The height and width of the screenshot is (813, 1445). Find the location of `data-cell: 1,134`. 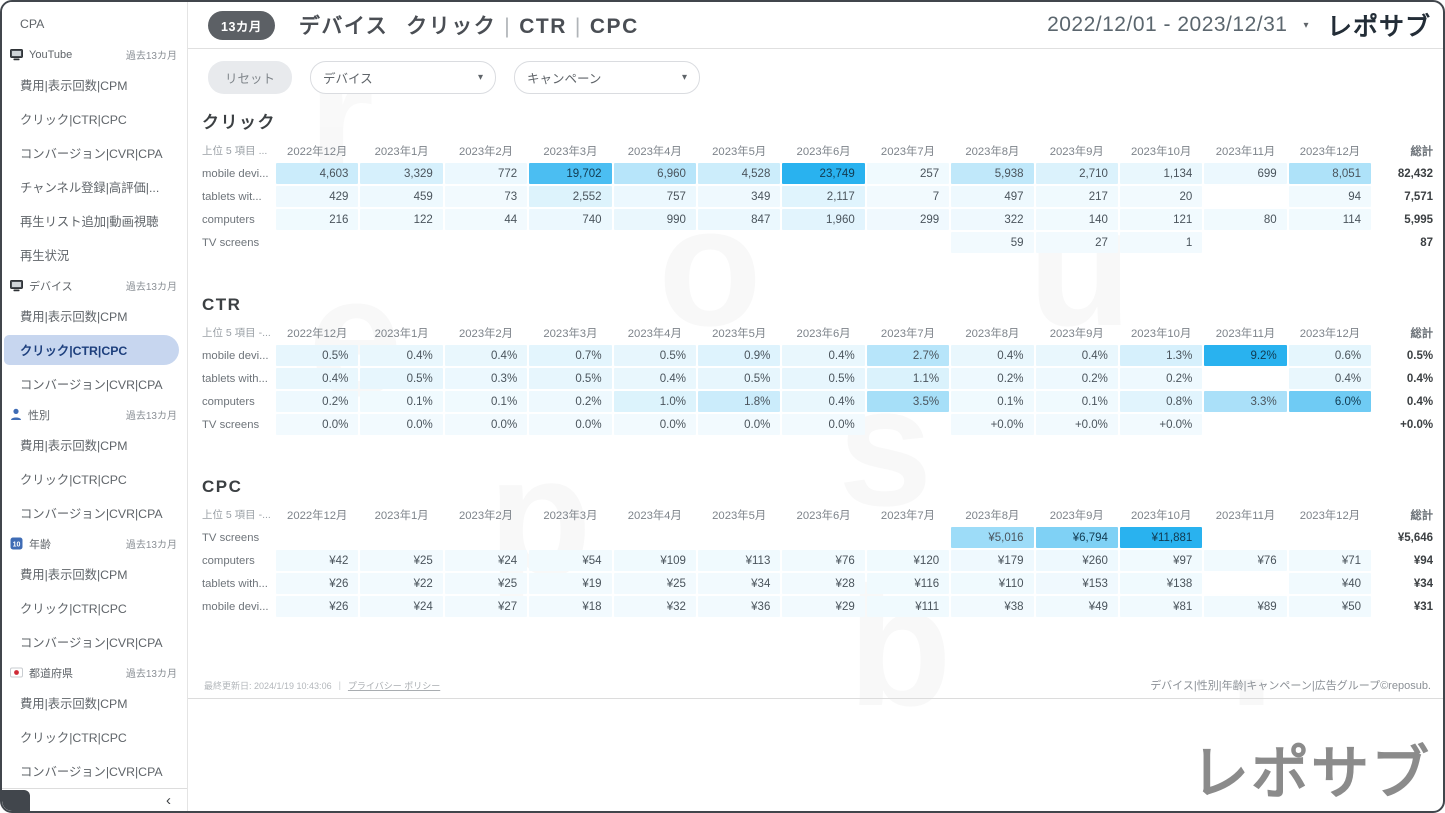

data-cell: 1,134 is located at coordinates (1161, 173).